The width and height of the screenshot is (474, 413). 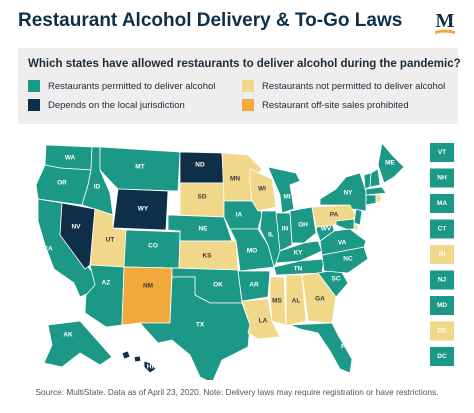 I want to click on state-label-ky: KY, so click(x=298, y=253).